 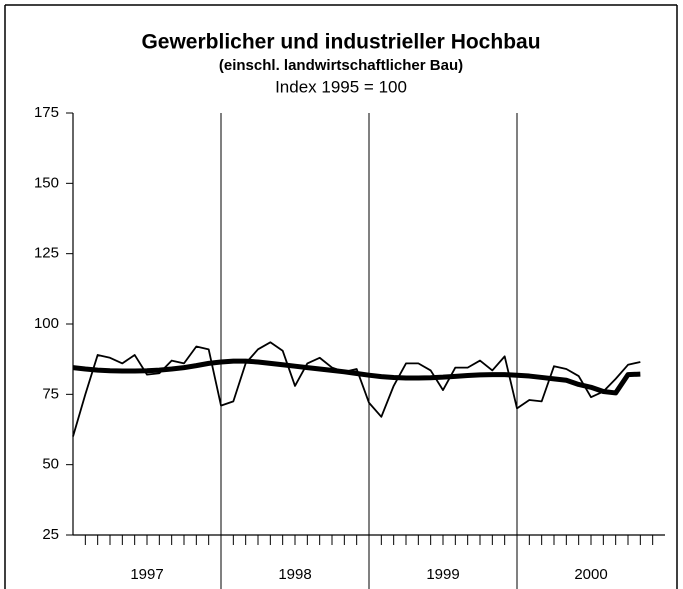 I want to click on x-group-label: 1997, so click(x=146, y=574).